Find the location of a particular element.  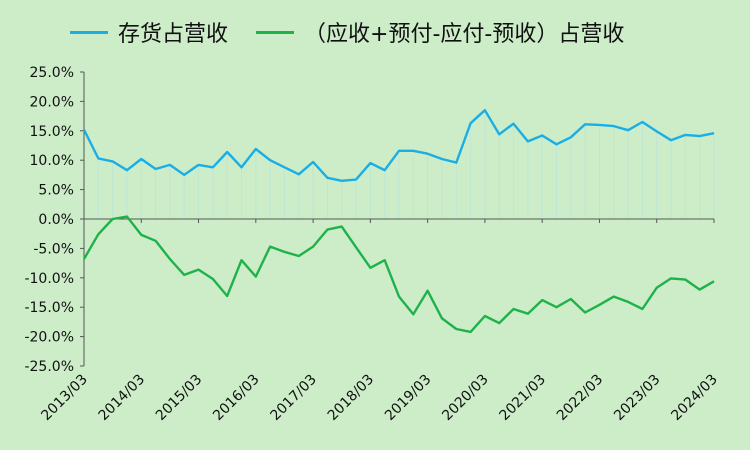

legend-item-inventory: 存货占营收 is located at coordinates (149, 32).